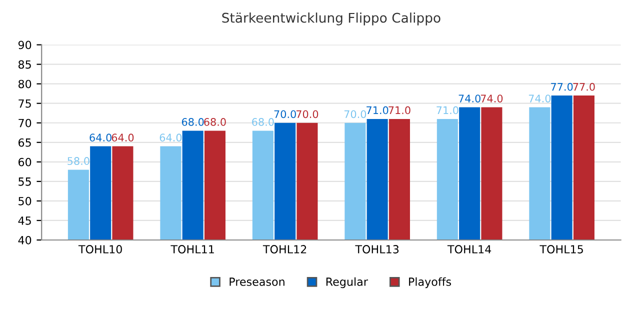  Describe the element at coordinates (25, 45) in the screenshot. I see `y-tick-label: 90` at that location.